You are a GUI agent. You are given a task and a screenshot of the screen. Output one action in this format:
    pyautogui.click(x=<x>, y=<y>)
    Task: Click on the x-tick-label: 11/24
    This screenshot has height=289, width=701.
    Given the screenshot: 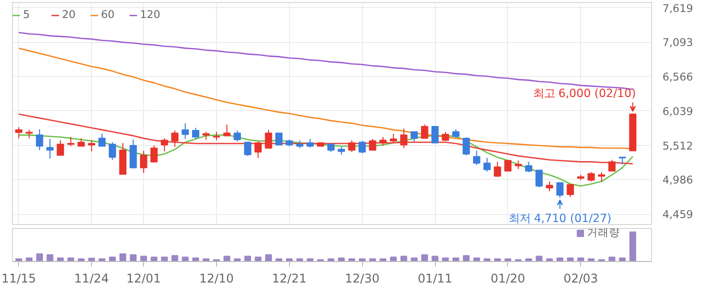 What is the action you would take?
    pyautogui.click(x=91, y=279)
    